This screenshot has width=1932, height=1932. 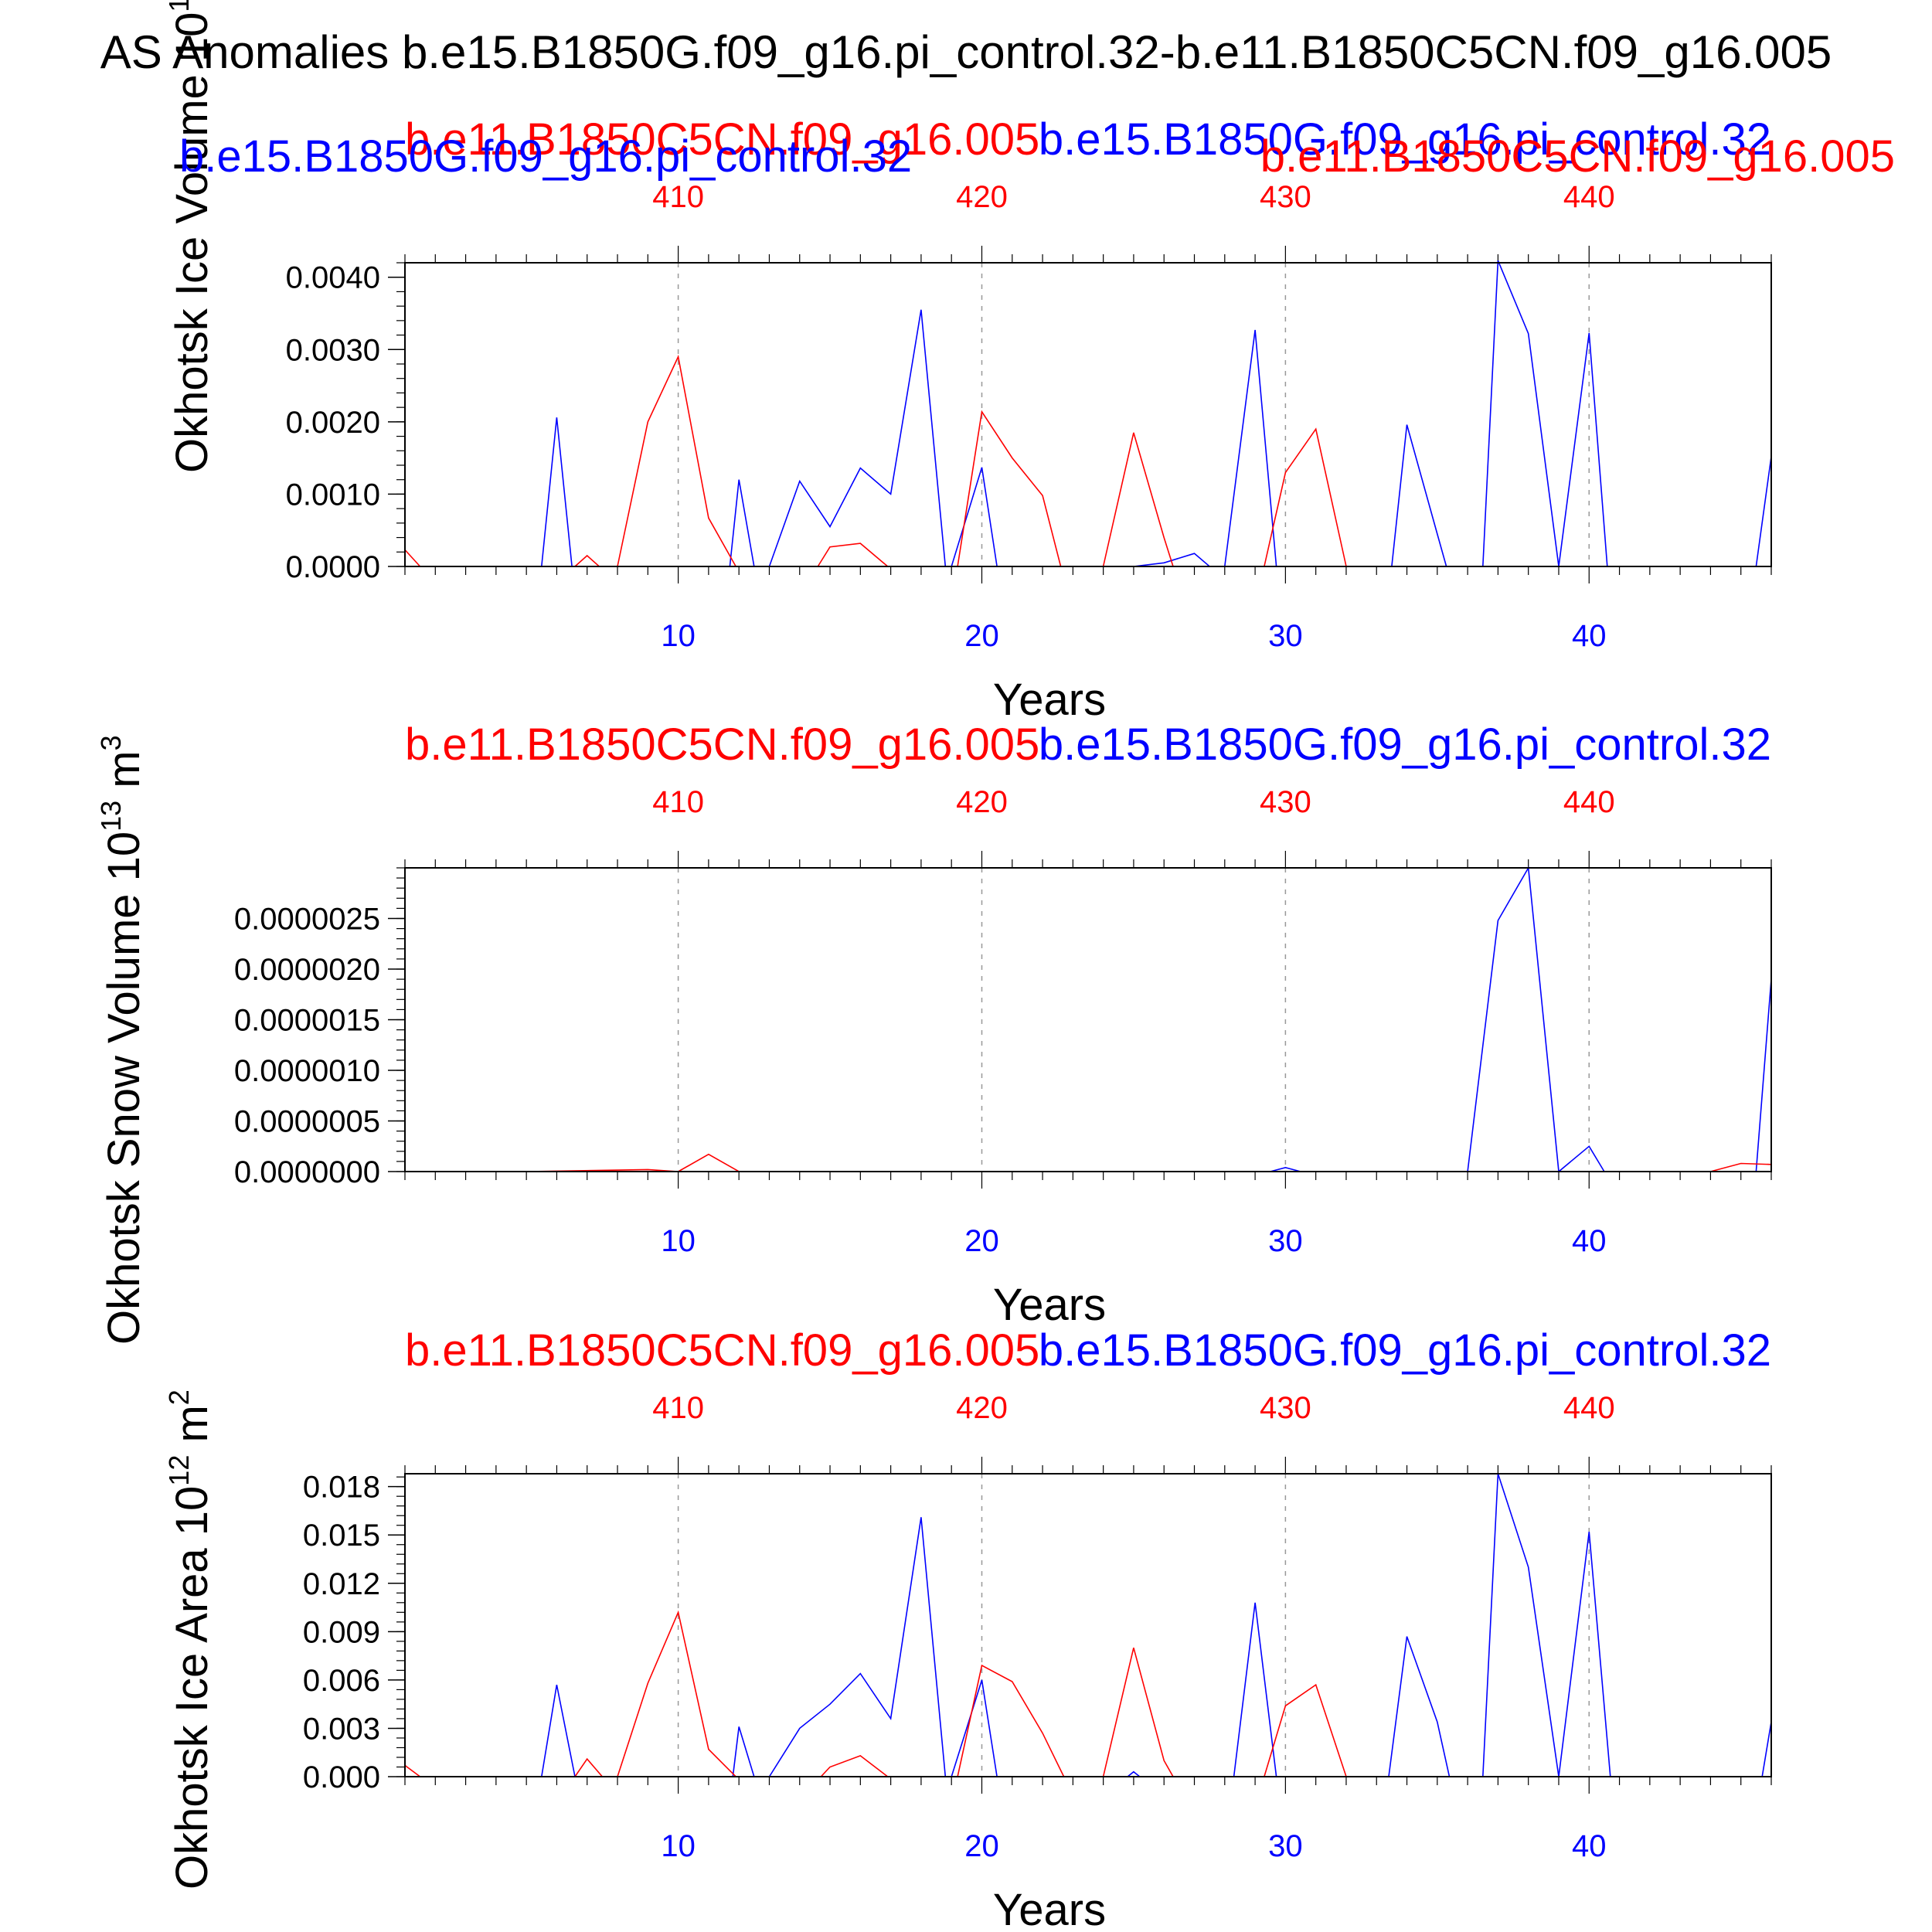 I want to click on y-axis-label-unit-exponent: 2, so click(x=179, y=1397).